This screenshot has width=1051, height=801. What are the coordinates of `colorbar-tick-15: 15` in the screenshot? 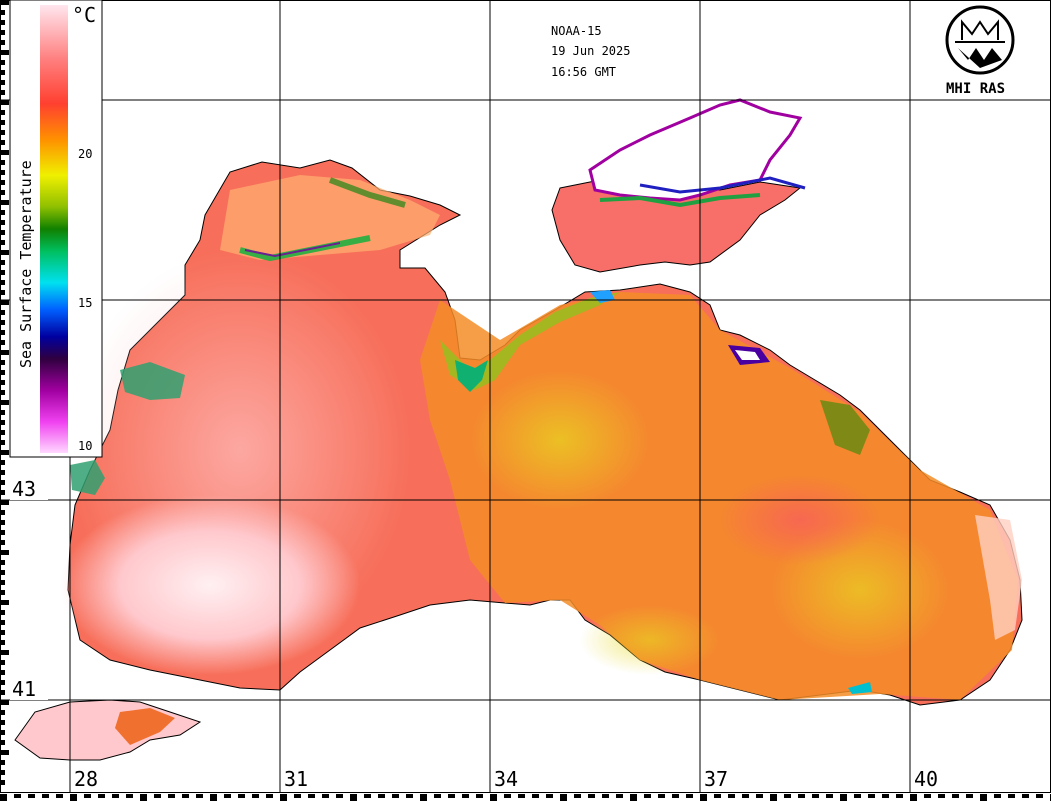 It's located at (85, 303).